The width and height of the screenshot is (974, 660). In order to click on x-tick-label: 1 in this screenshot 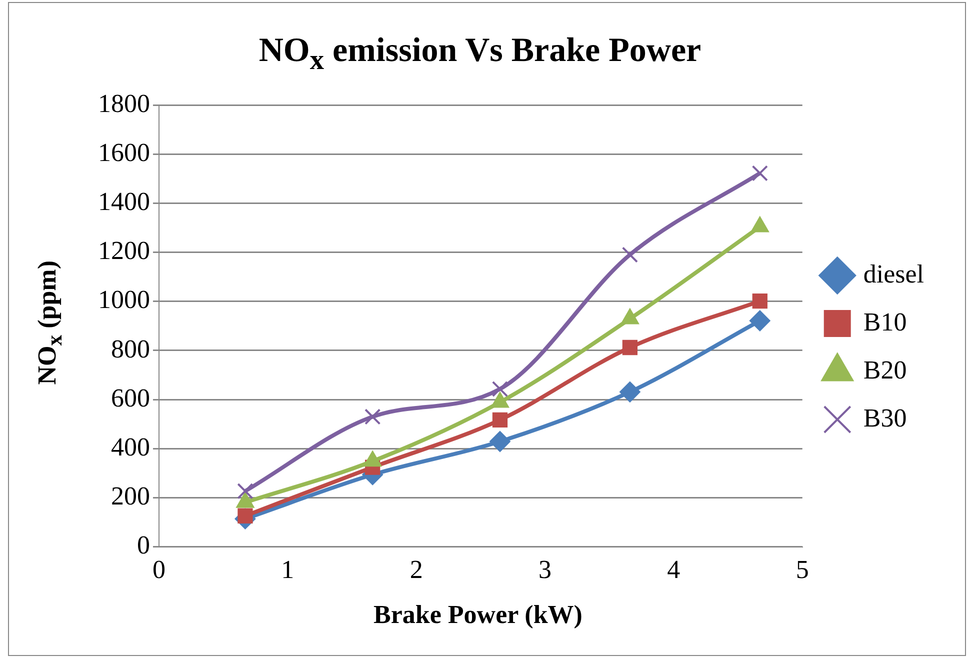, I will do `click(287, 569)`.